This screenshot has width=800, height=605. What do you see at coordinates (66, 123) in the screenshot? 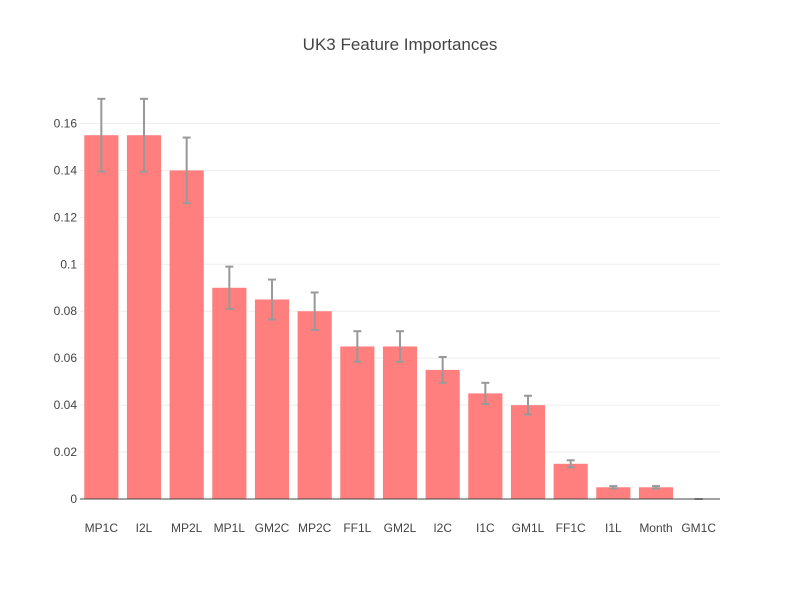
I see `y-tick-label: 0.16` at bounding box center [66, 123].